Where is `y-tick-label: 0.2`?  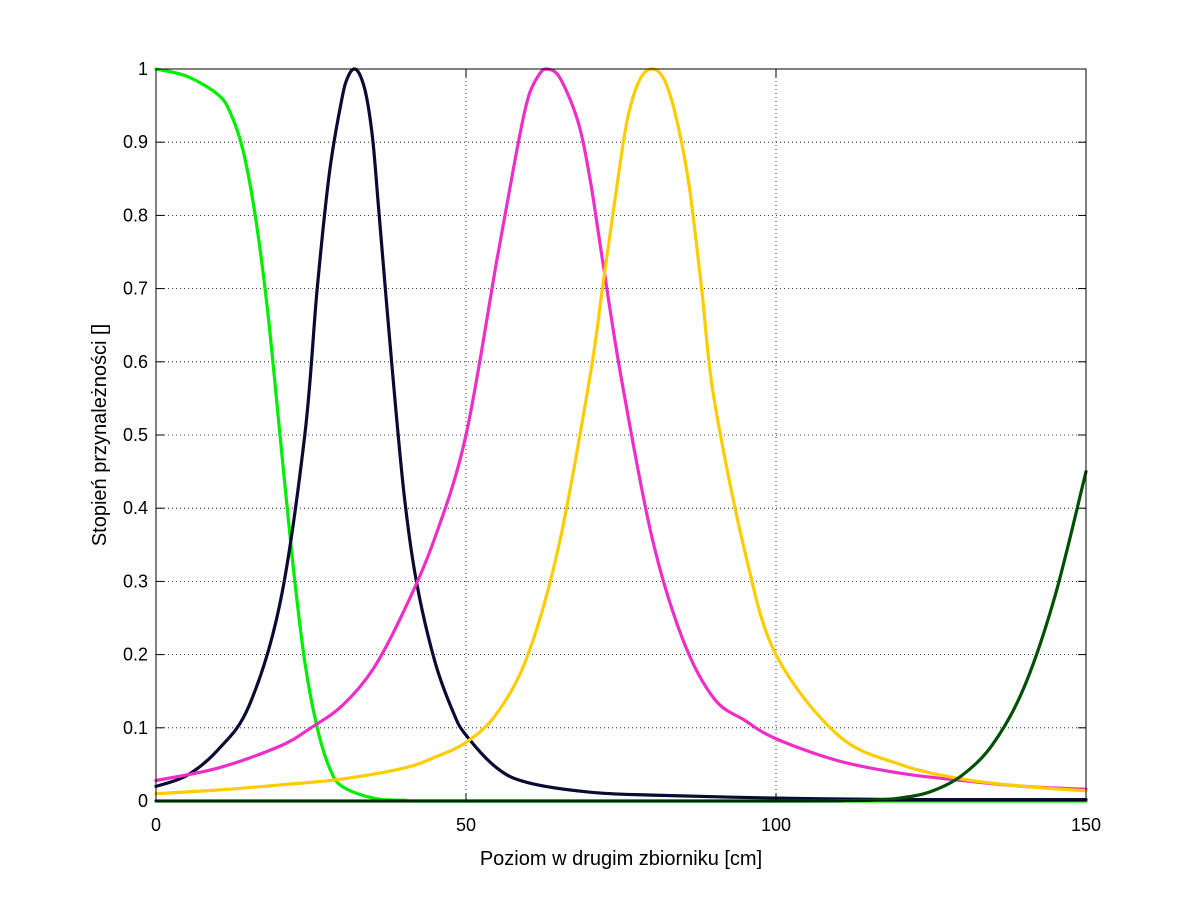 y-tick-label: 0.2 is located at coordinates (135, 655).